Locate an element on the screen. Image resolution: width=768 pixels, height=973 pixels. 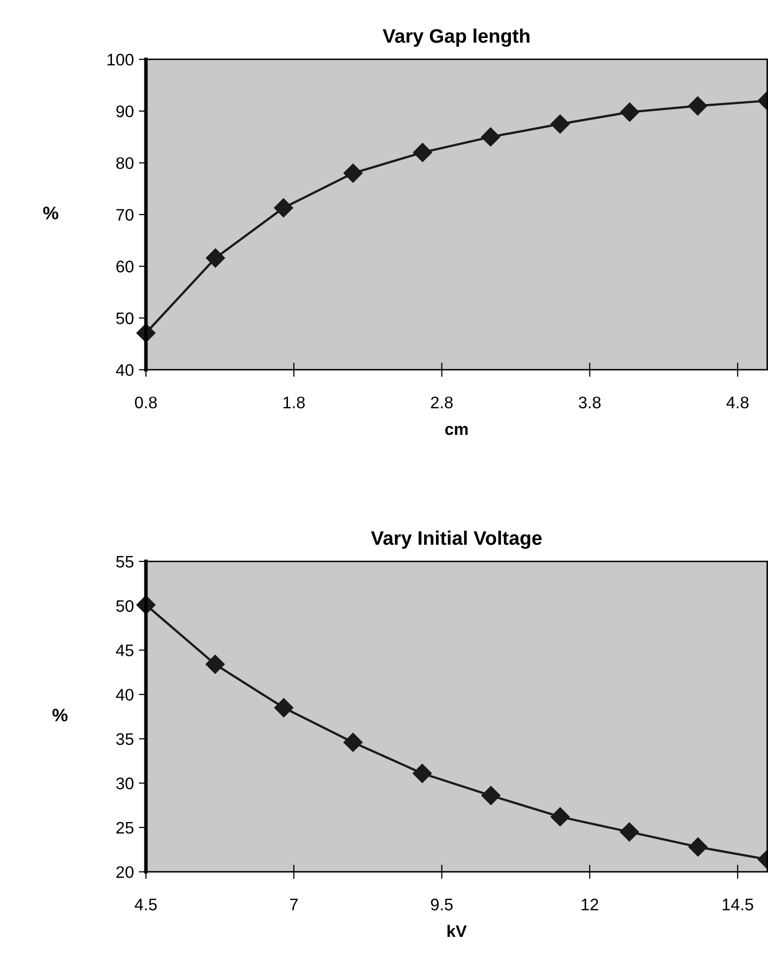
y-tick-label: 30 is located at coordinates (125, 784).